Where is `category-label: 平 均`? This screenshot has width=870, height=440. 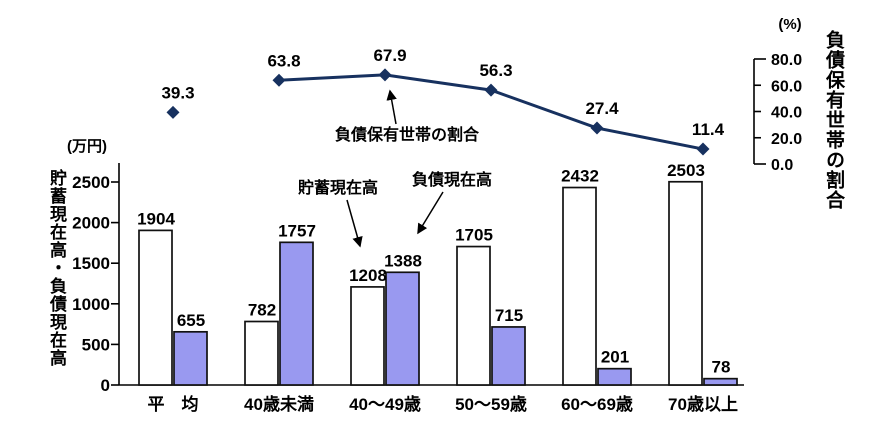 category-label: 平 均 is located at coordinates (173, 404).